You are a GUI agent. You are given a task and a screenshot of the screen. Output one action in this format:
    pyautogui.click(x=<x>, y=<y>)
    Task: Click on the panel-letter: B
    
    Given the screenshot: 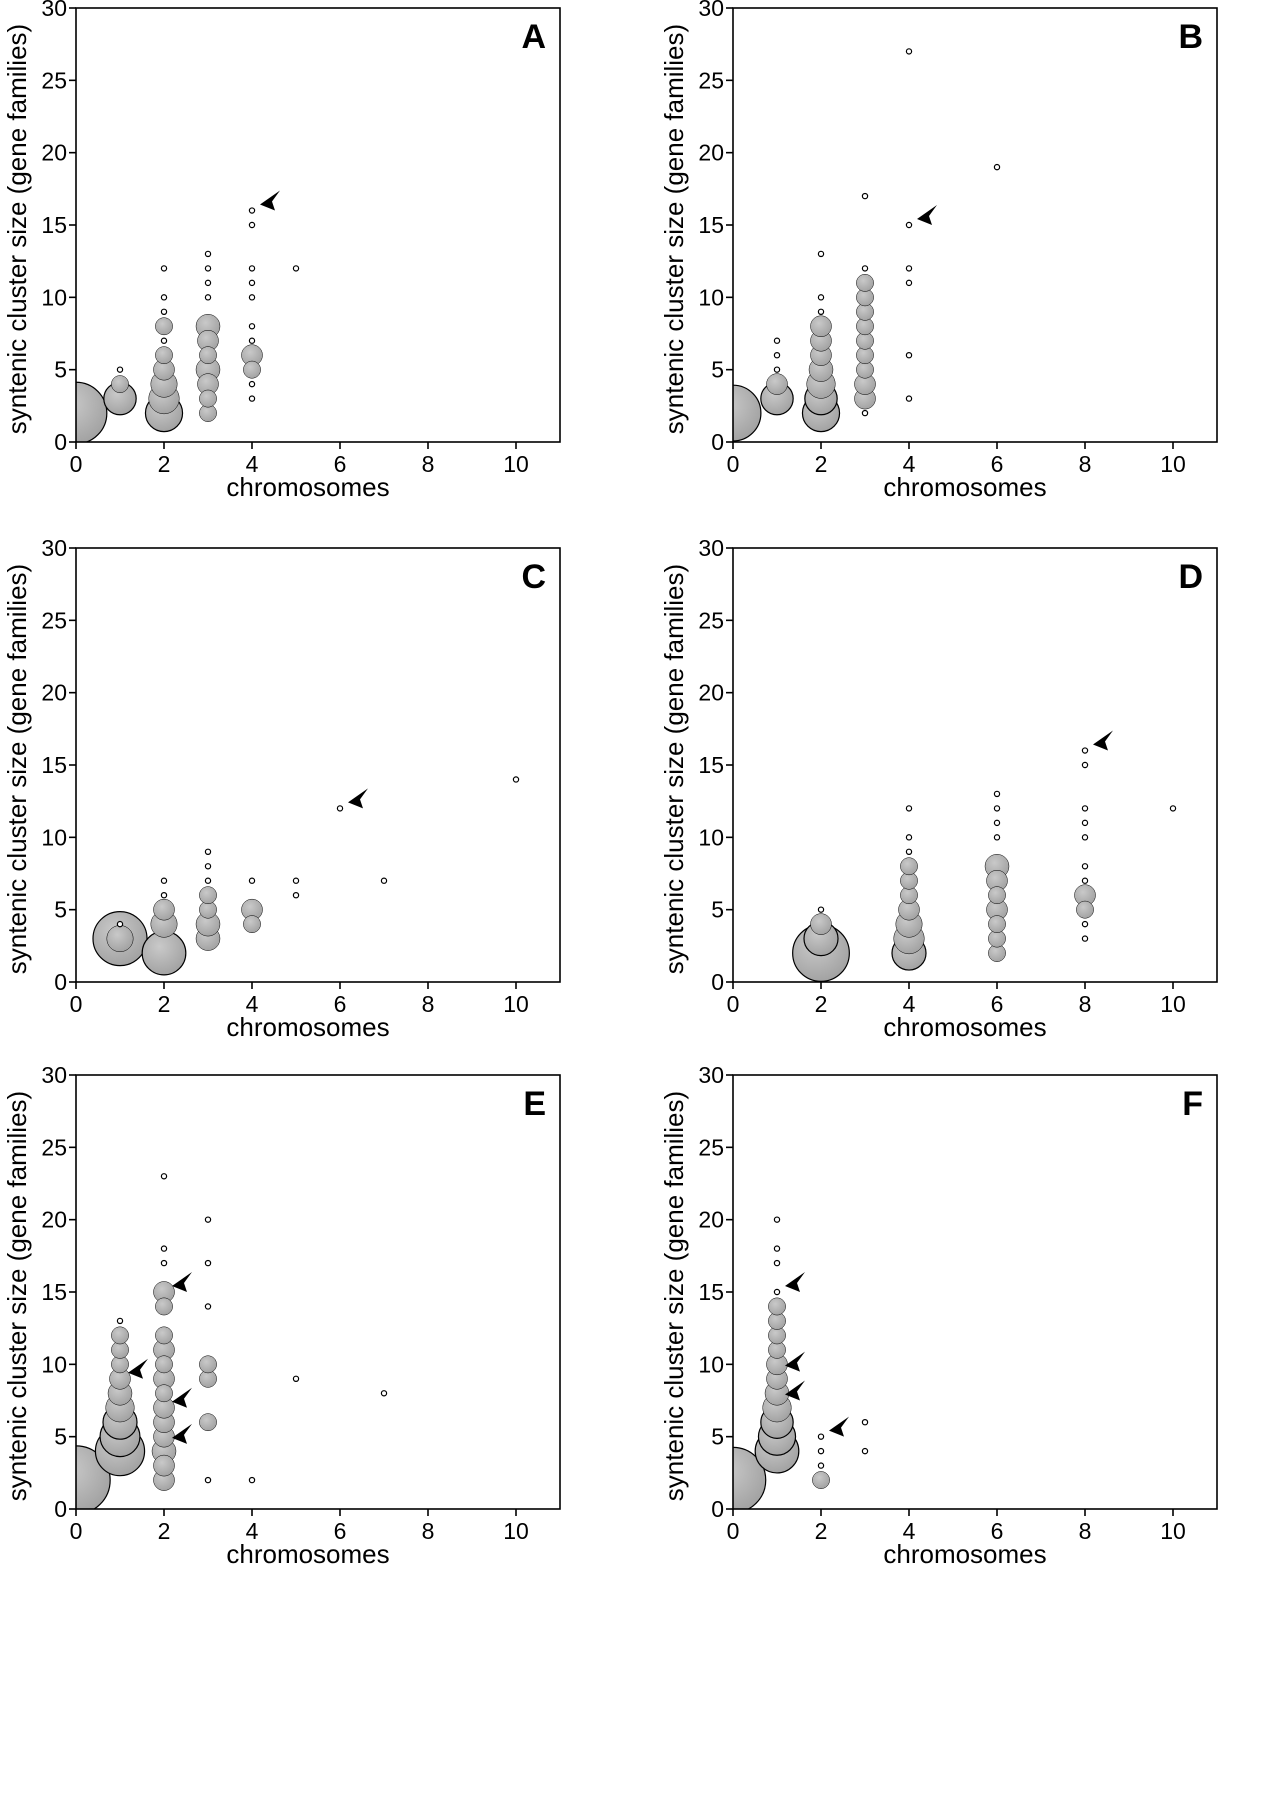 What is the action you would take?
    pyautogui.click(x=1190, y=37)
    